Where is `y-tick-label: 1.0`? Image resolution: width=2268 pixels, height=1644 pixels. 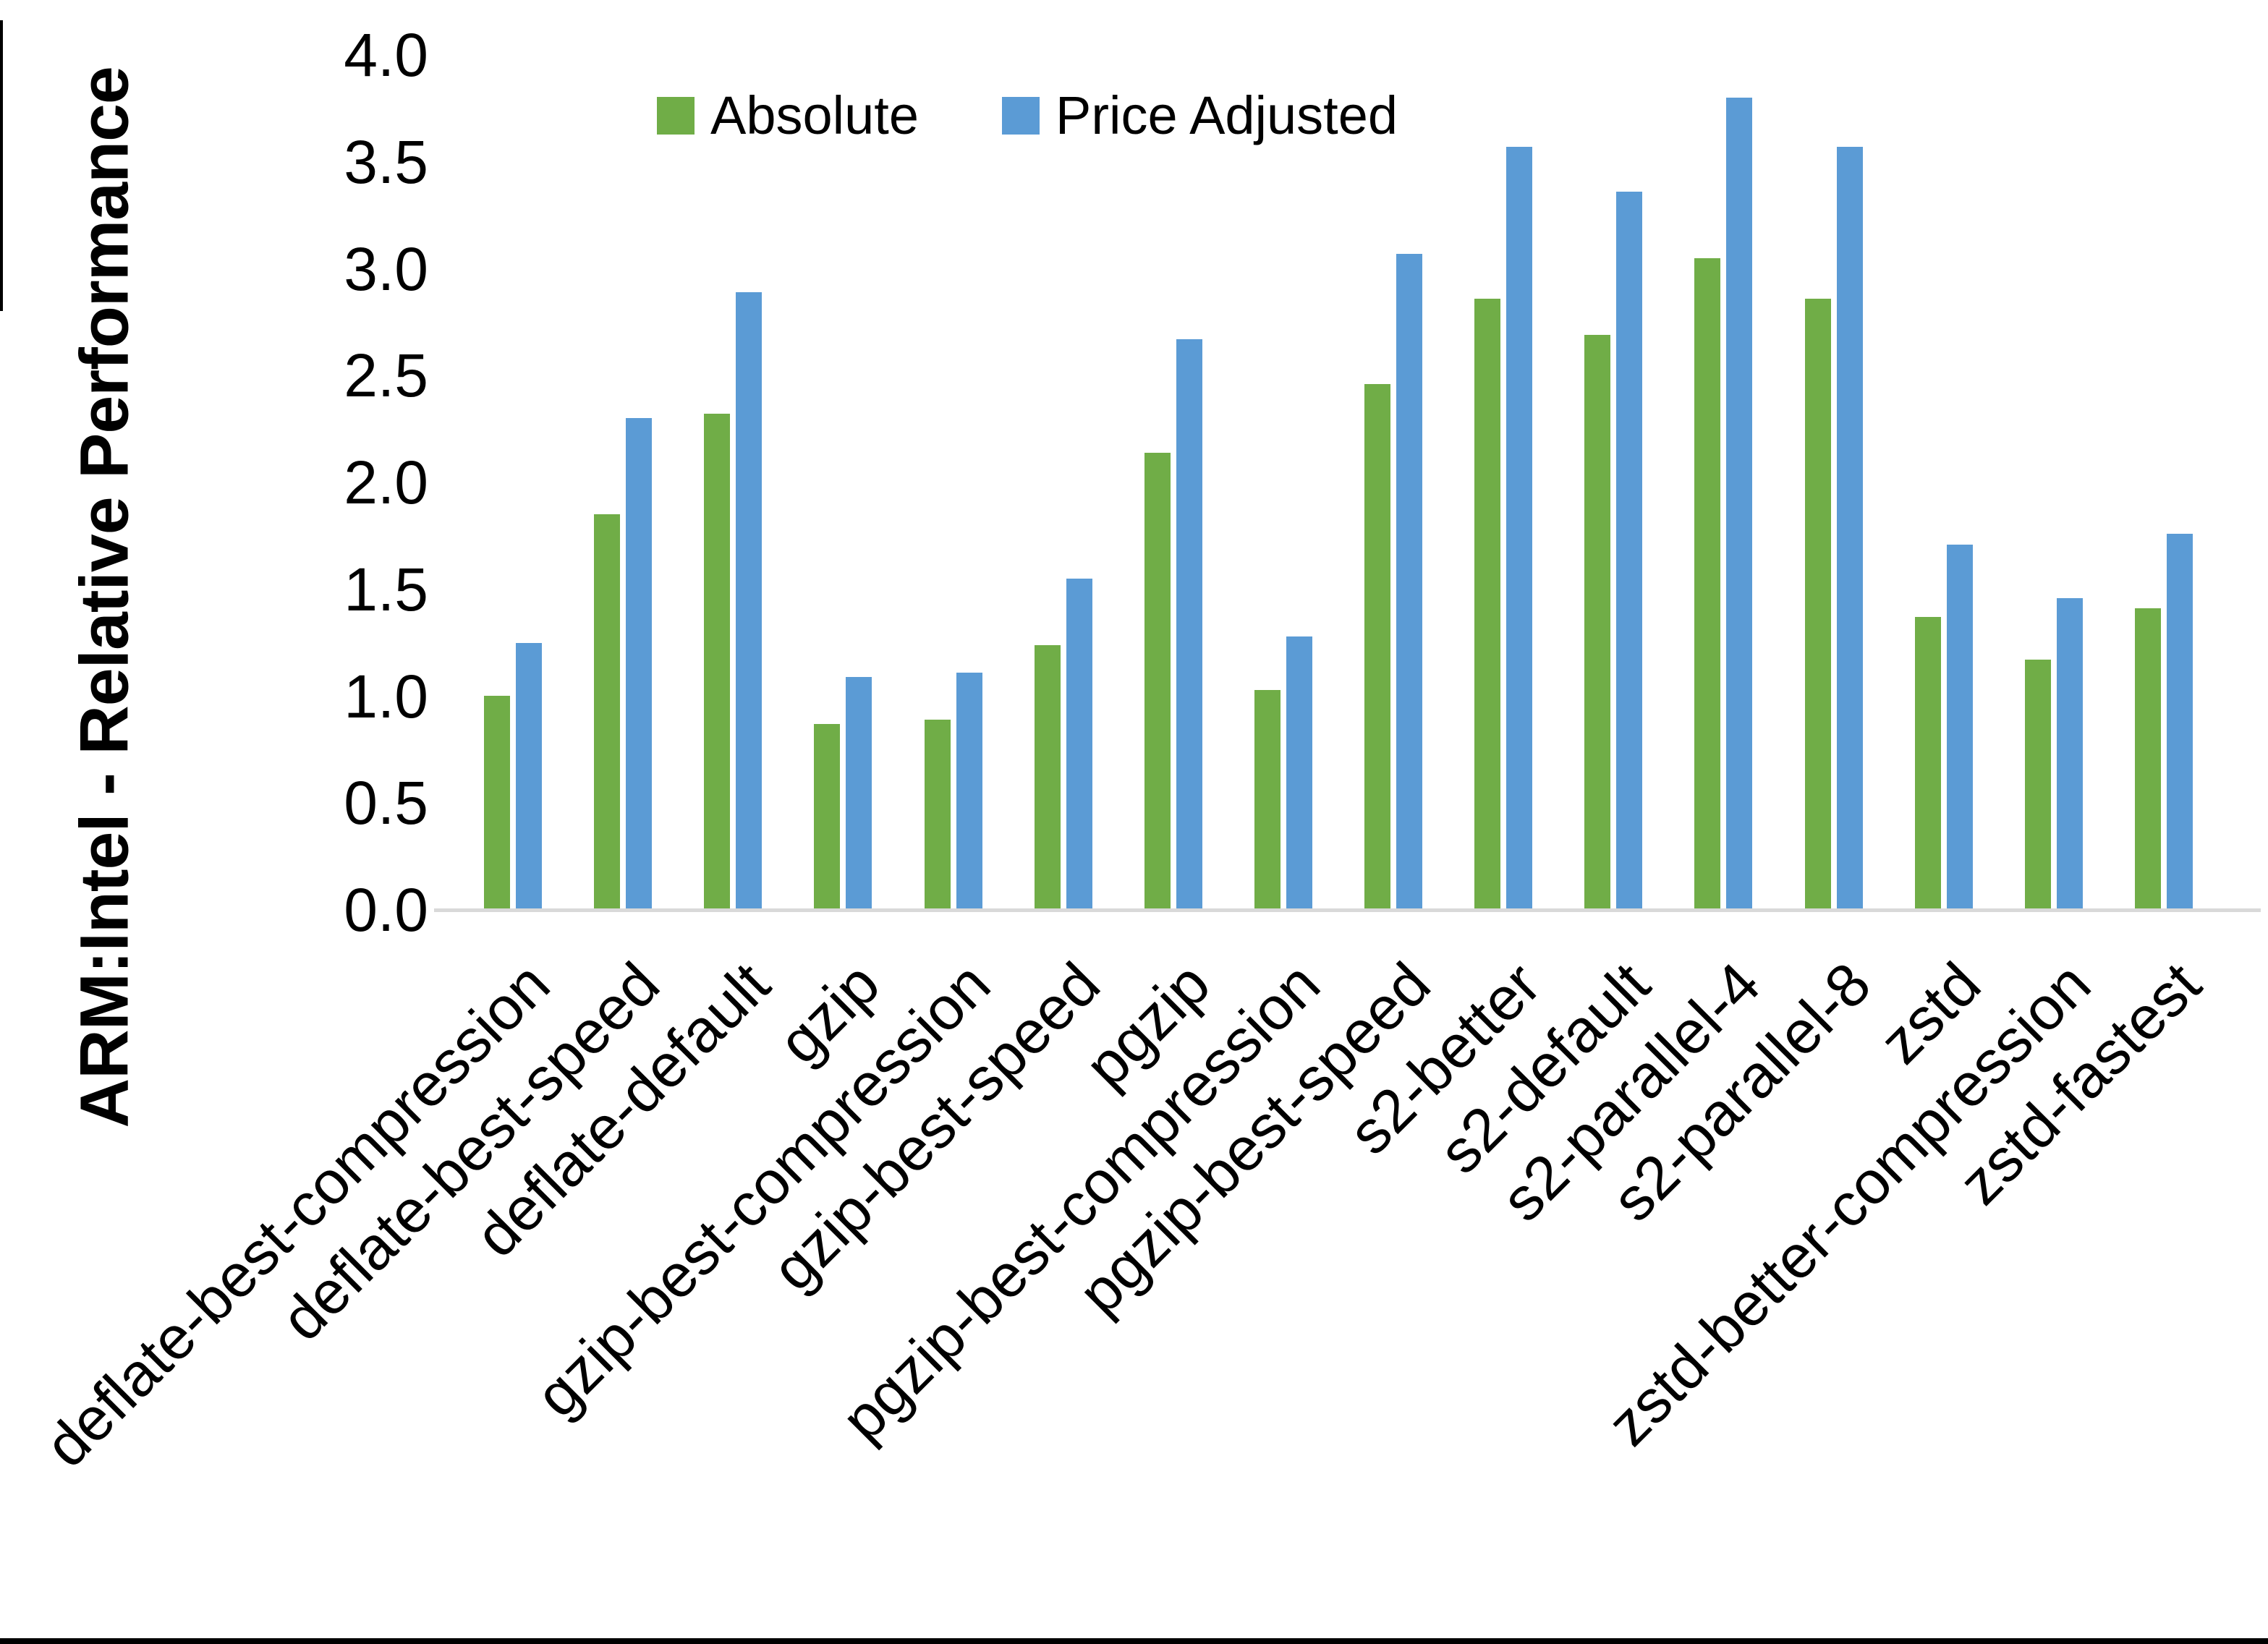 y-tick-label: 1.0 is located at coordinates (386, 696).